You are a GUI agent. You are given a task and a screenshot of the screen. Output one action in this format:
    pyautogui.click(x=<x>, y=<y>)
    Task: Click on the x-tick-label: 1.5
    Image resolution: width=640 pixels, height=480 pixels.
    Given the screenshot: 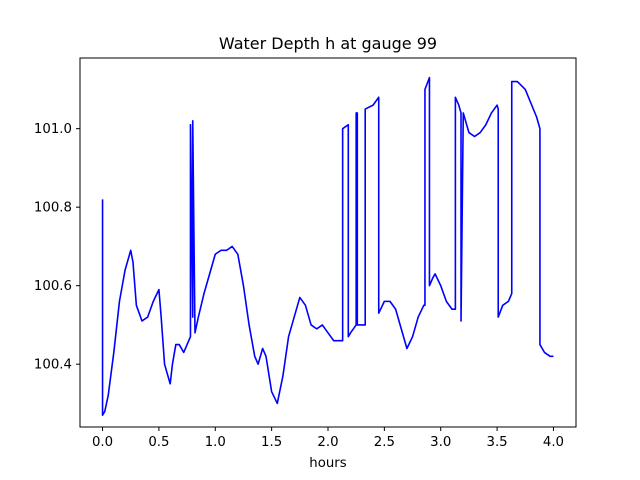 What is the action you would take?
    pyautogui.click(x=271, y=442)
    